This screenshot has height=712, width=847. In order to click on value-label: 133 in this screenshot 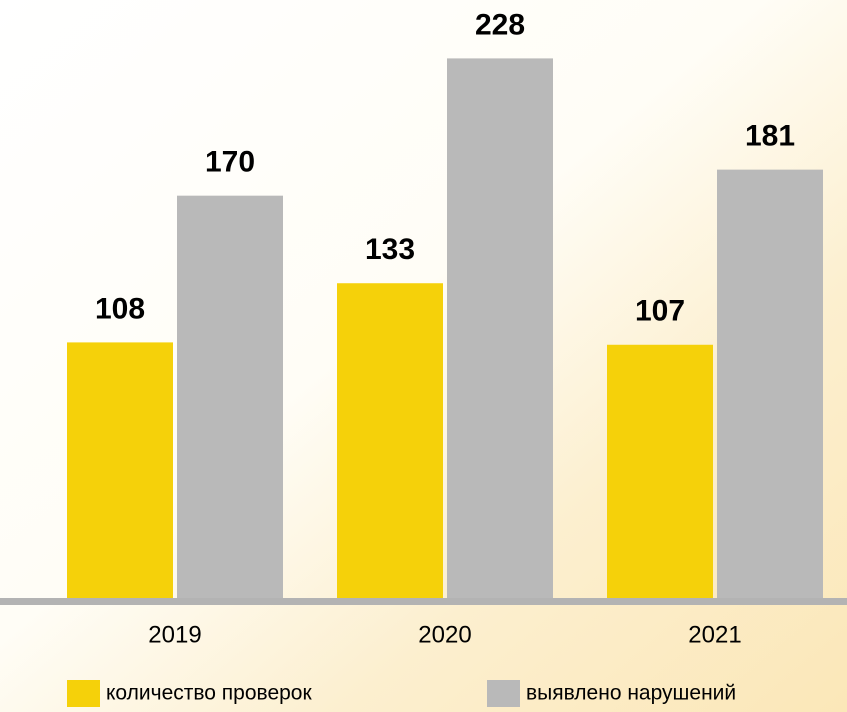, I will do `click(390, 249)`.